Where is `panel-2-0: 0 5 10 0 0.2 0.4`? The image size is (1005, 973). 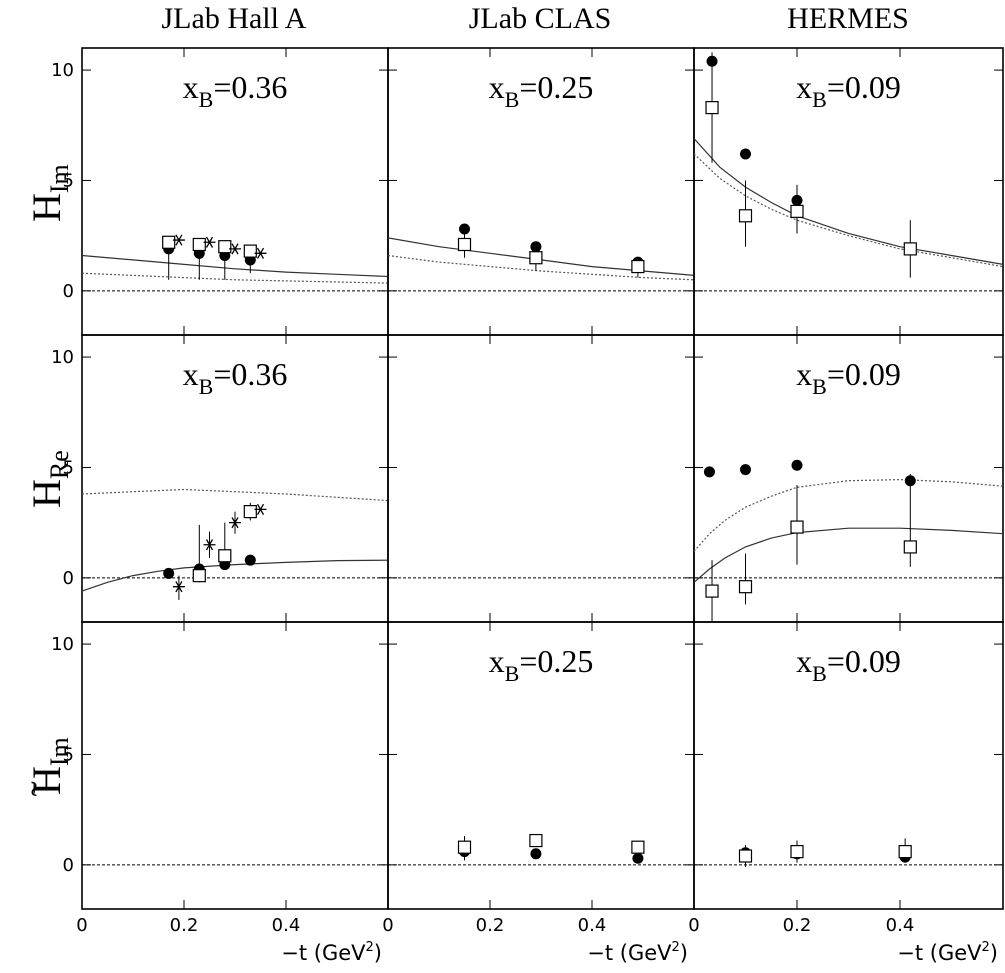 panel-2-0: 0 5 10 0 0.2 0.4 is located at coordinates (220, 778).